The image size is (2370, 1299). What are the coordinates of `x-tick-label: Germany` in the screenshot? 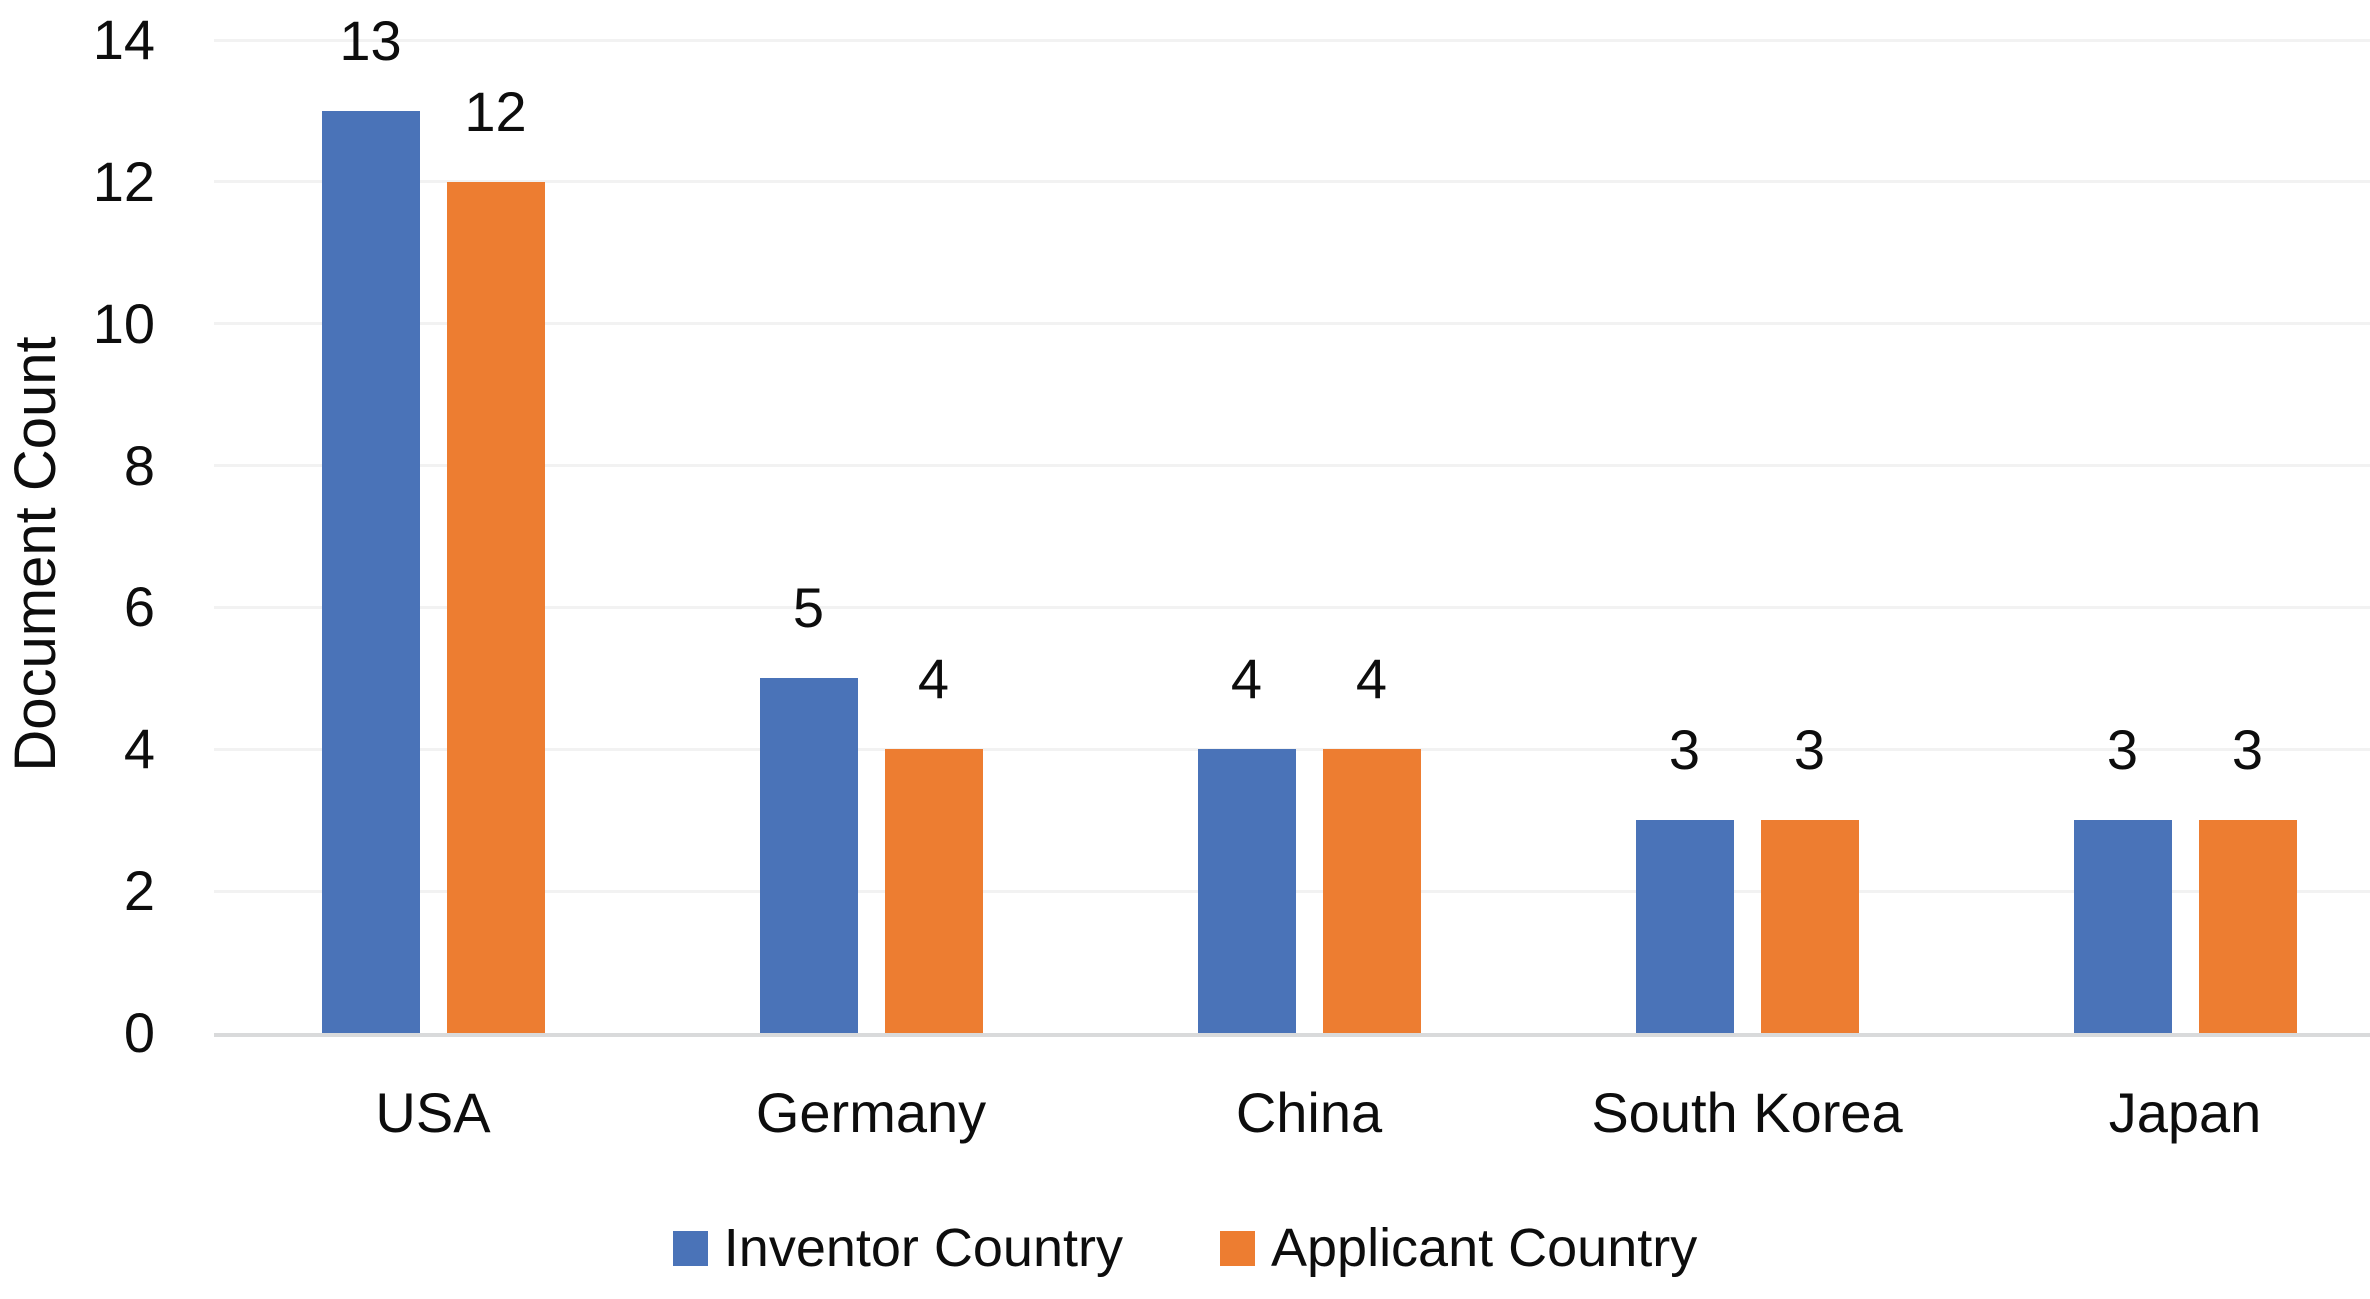 It's located at (871, 1112).